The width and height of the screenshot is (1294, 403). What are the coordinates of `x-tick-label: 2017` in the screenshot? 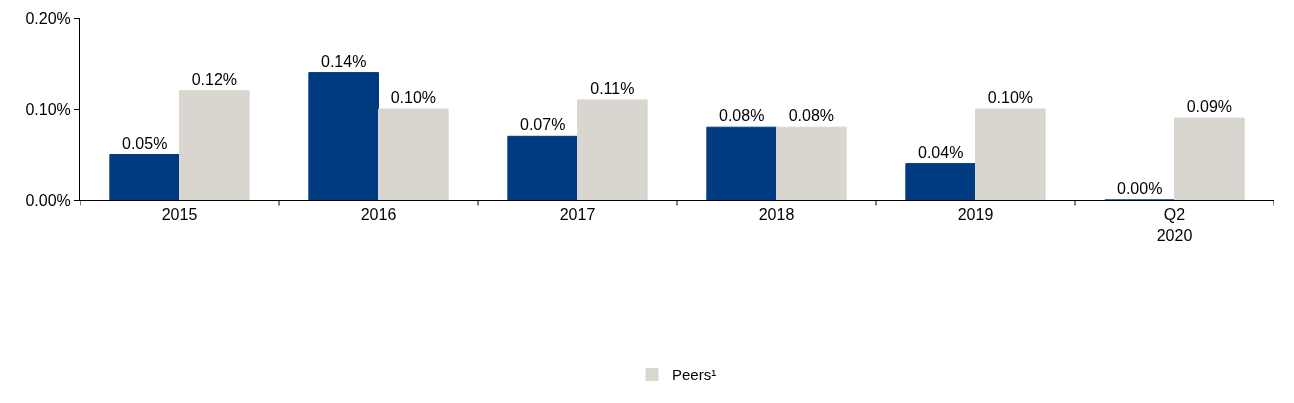 It's located at (577, 215).